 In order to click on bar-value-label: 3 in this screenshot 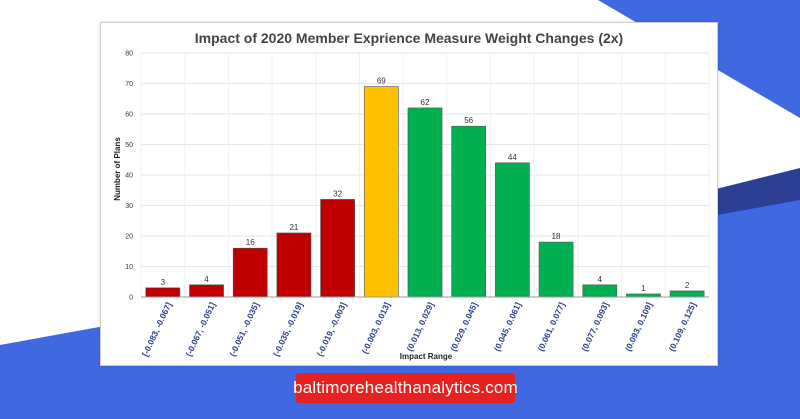, I will do `click(163, 282)`.